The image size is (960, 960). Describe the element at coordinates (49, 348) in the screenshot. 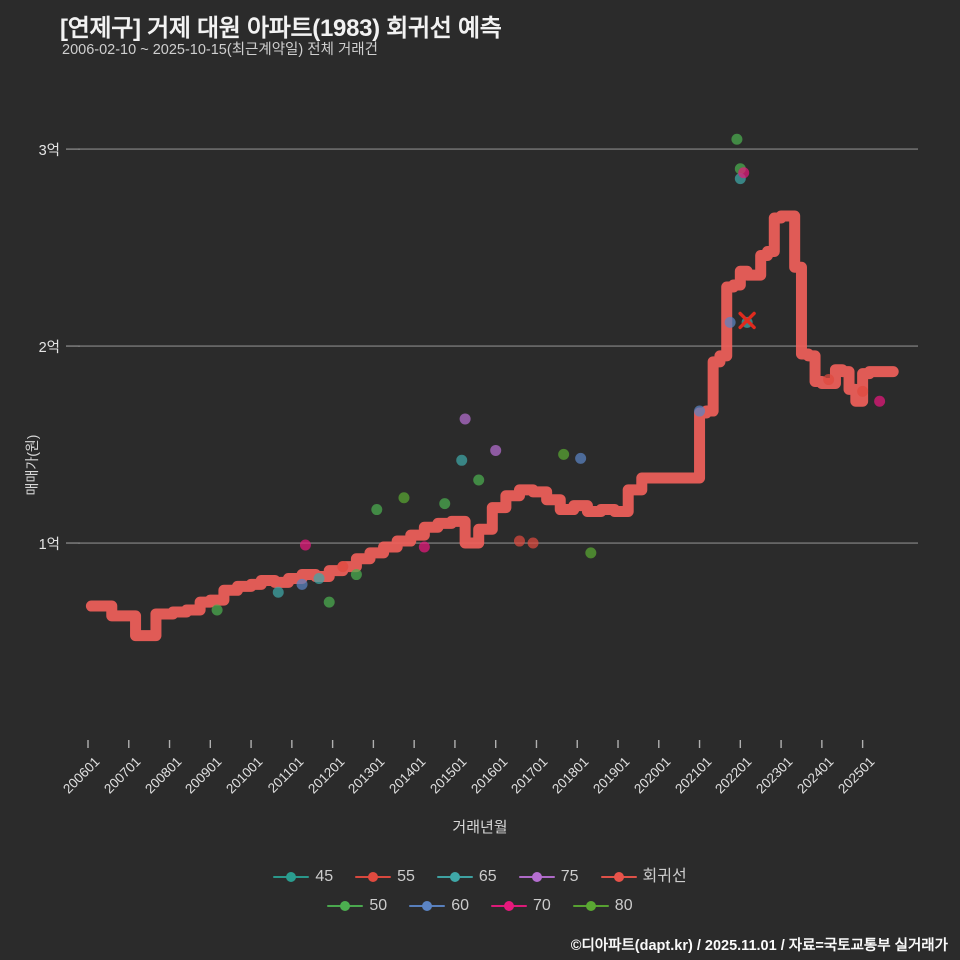

I see `y-axis-tick-label: 2억` at that location.